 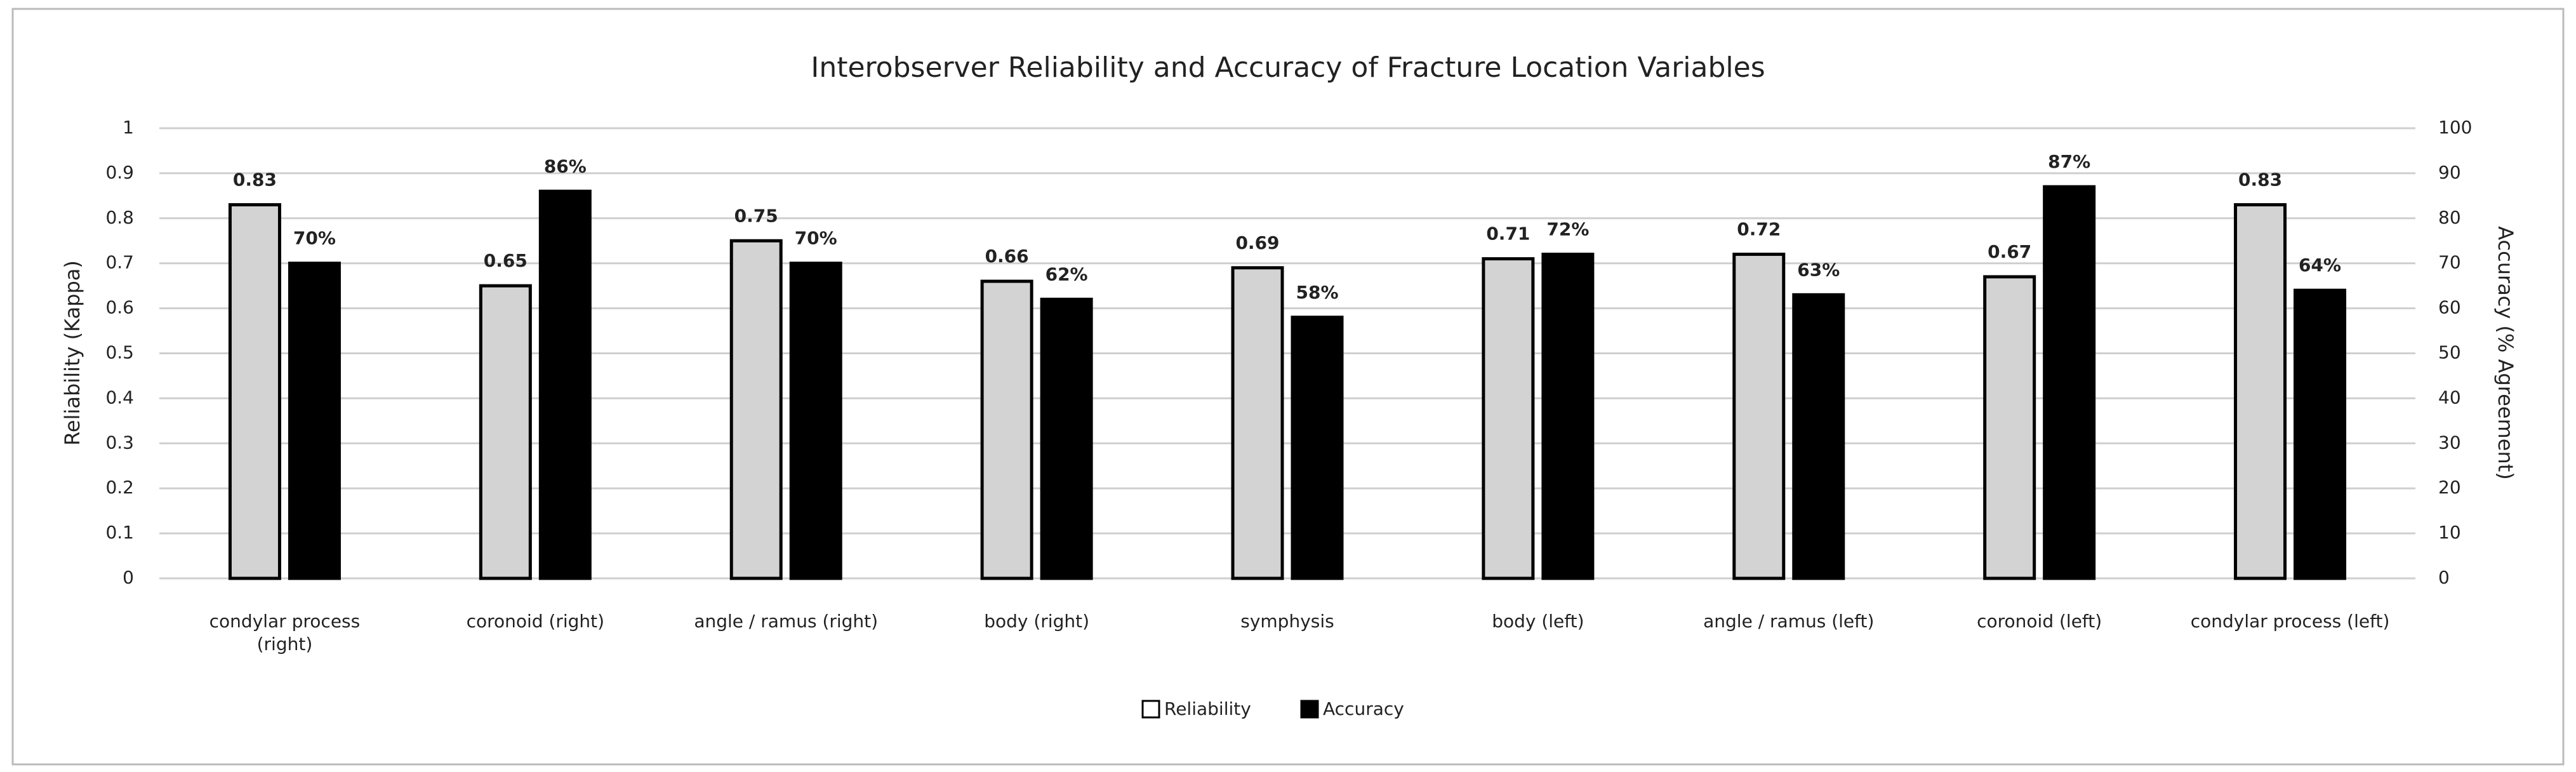 I want to click on data-label: 62%, so click(x=1067, y=273).